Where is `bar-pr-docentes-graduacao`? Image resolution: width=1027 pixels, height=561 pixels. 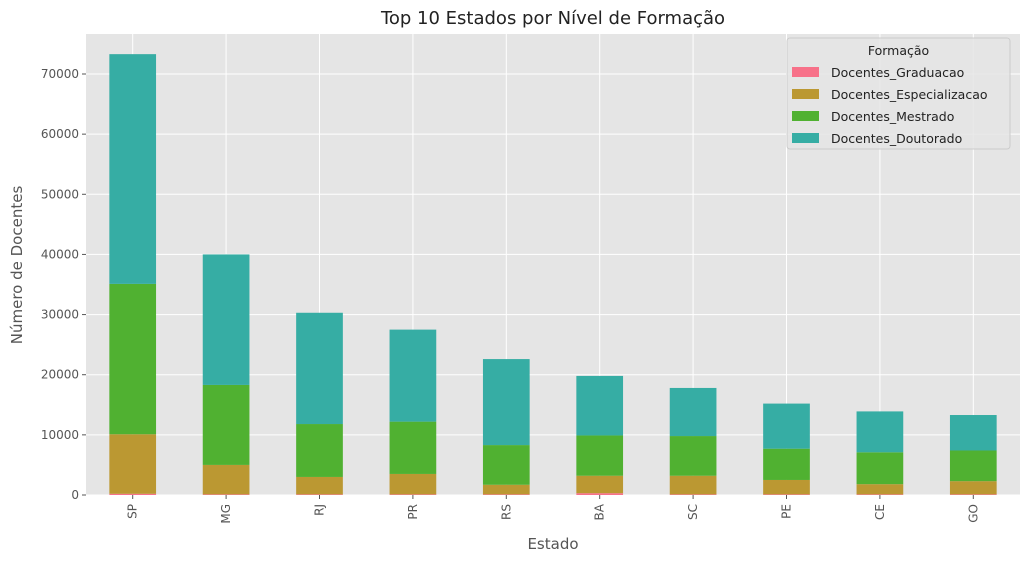
bar-pr-docentes-graduacao is located at coordinates (413, 494).